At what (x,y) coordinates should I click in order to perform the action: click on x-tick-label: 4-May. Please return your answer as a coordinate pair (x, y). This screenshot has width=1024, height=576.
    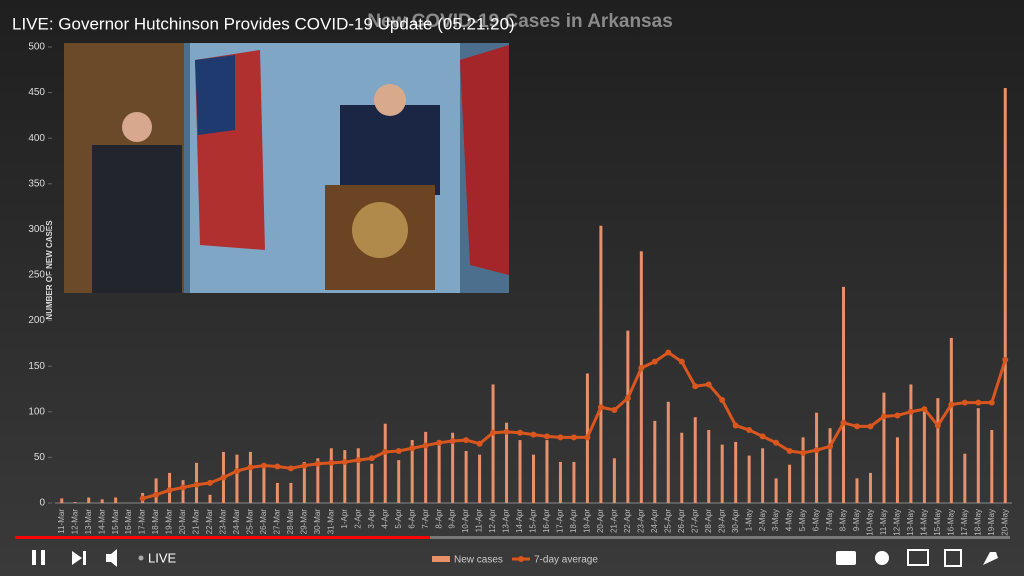
    Looking at the image, I should click on (789, 520).